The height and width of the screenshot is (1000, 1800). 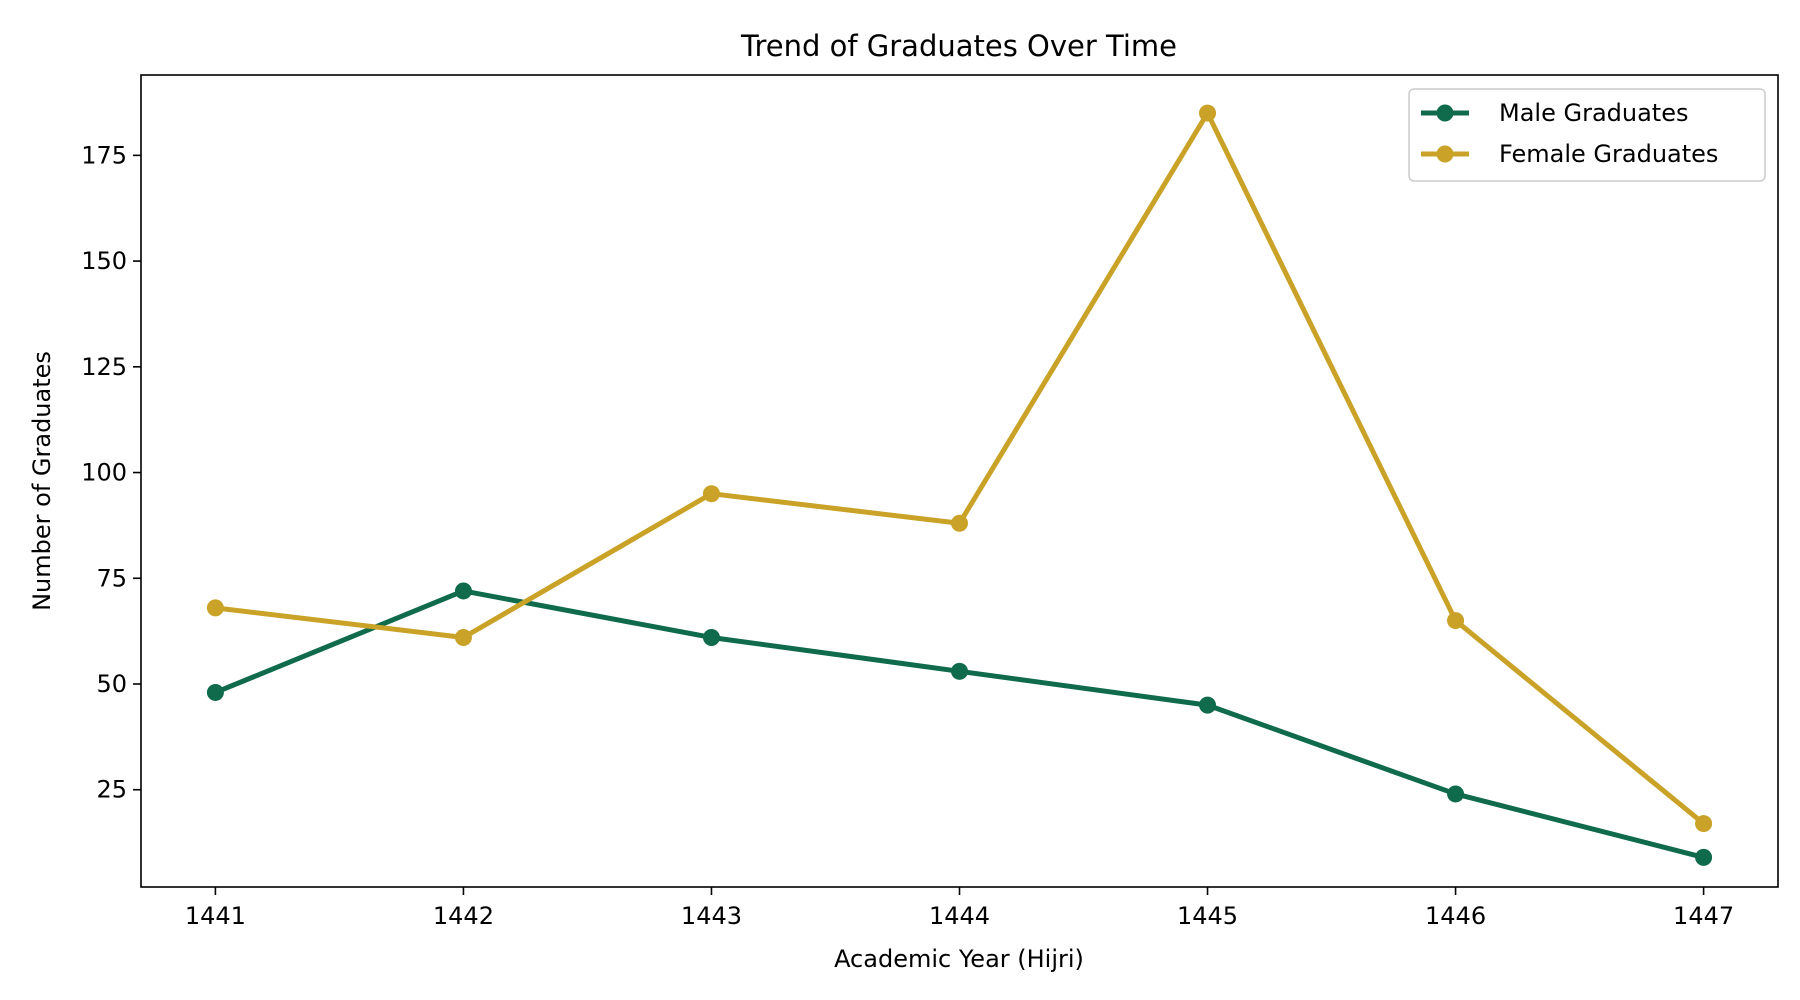 I want to click on legend-label: Male Graduates, so click(x=1593, y=113).